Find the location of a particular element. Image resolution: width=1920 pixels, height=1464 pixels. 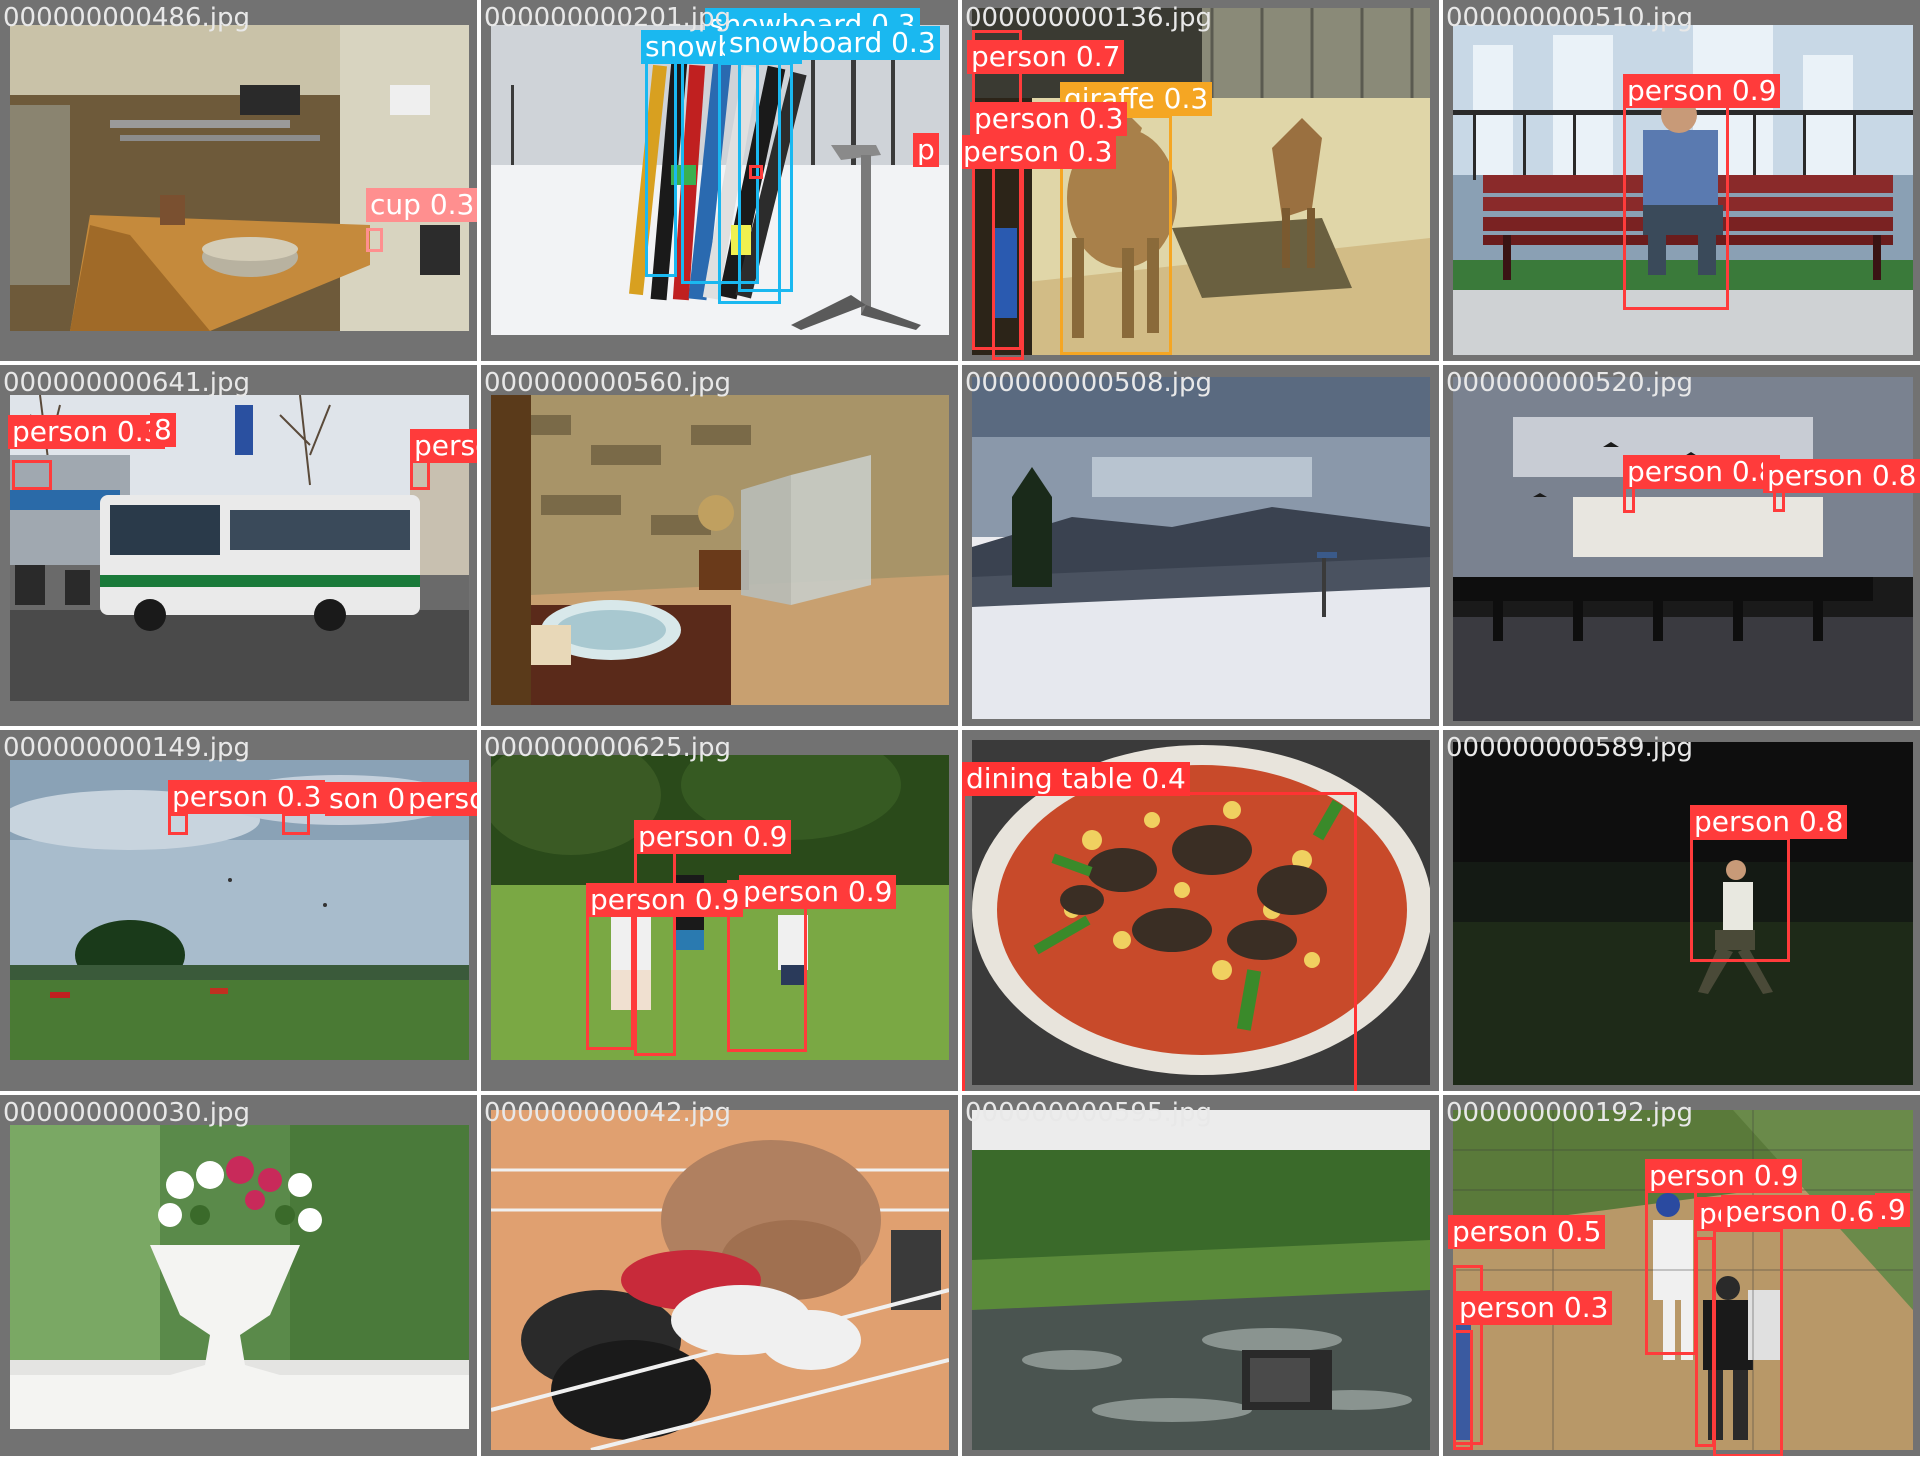

mountain-photo is located at coordinates (1201, 548).